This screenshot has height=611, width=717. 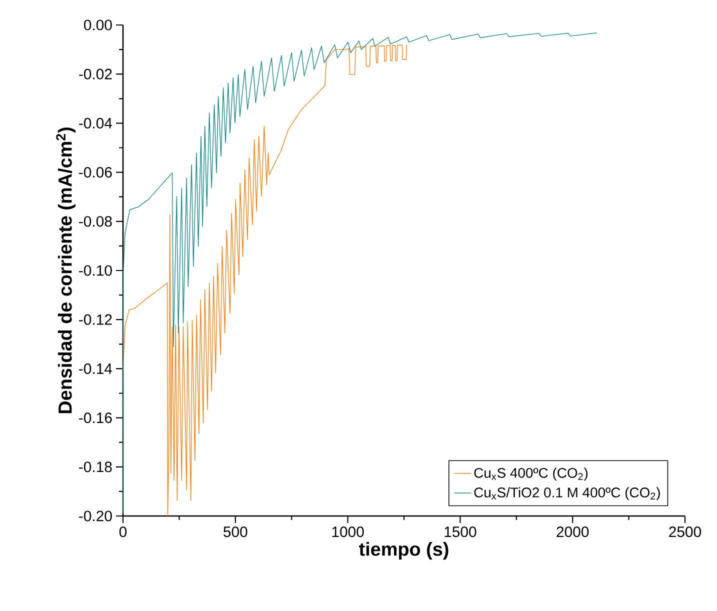 I want to click on y-tick-label: -0.14, so click(x=95, y=368).